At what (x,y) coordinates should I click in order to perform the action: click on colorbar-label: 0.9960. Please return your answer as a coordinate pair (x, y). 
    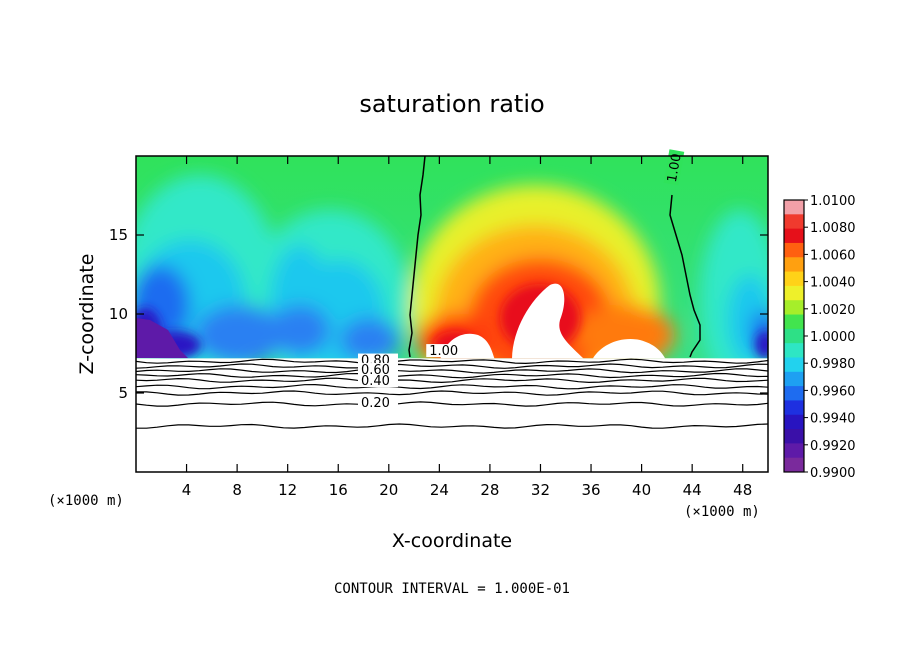
    Looking at the image, I should click on (833, 391).